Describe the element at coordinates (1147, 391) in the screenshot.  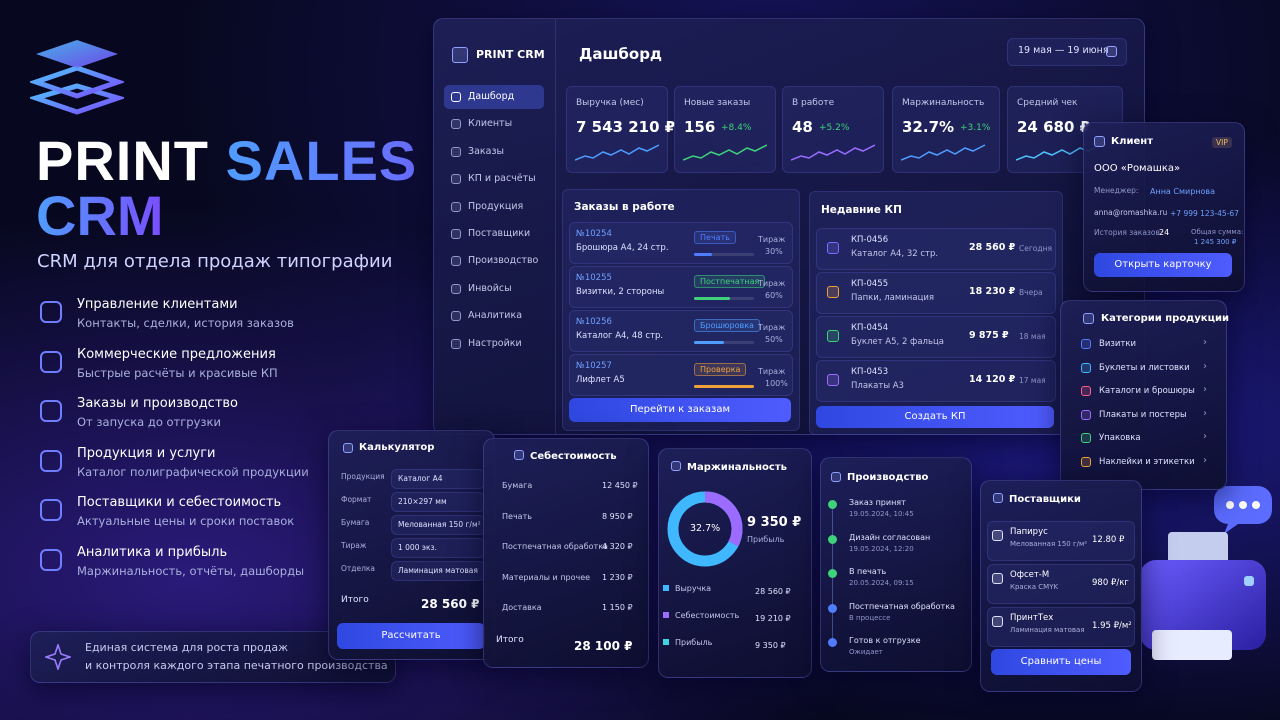
I see `category-name: Каталоги и брошюры` at that location.